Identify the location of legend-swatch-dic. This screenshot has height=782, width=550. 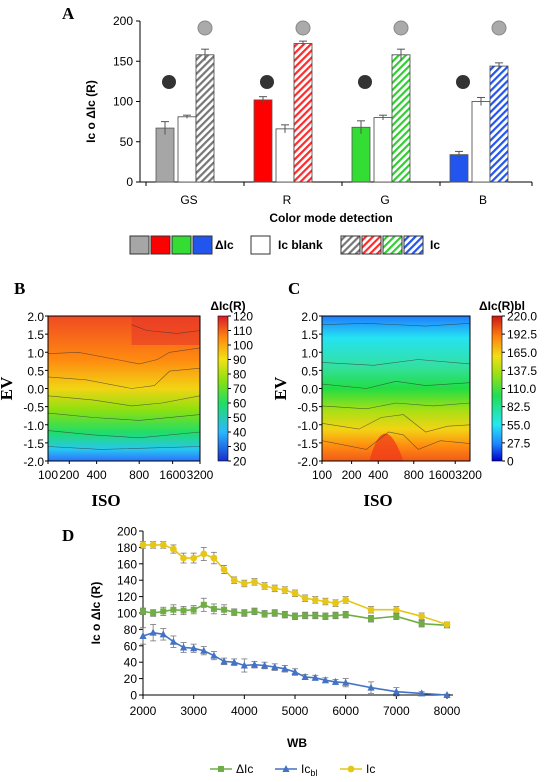
(202, 245).